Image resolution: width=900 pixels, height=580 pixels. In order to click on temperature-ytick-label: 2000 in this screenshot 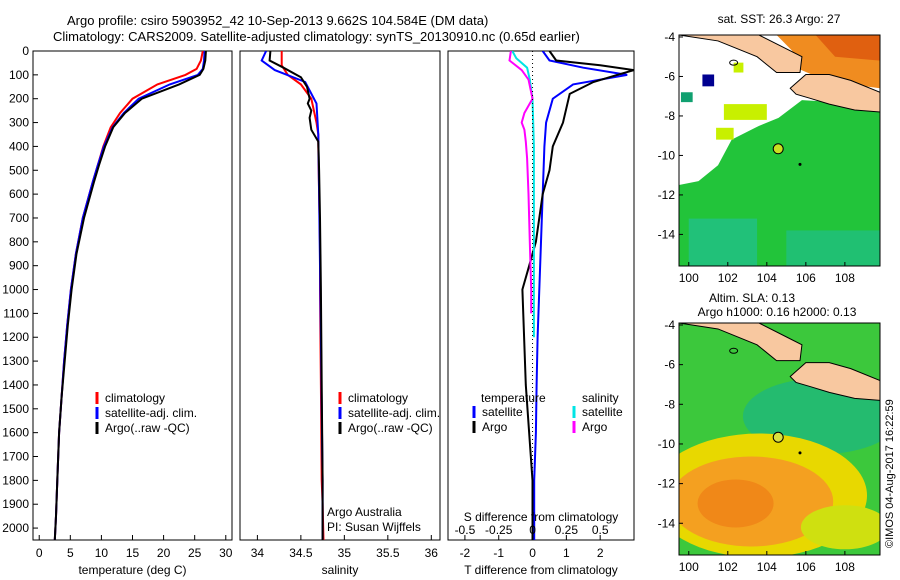, I will do `click(15, 528)`.